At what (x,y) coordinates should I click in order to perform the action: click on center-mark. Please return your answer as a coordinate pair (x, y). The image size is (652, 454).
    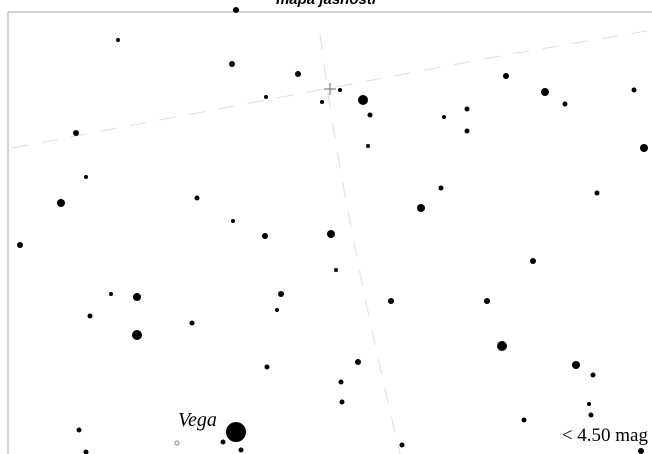
    Looking at the image, I should click on (330, 89).